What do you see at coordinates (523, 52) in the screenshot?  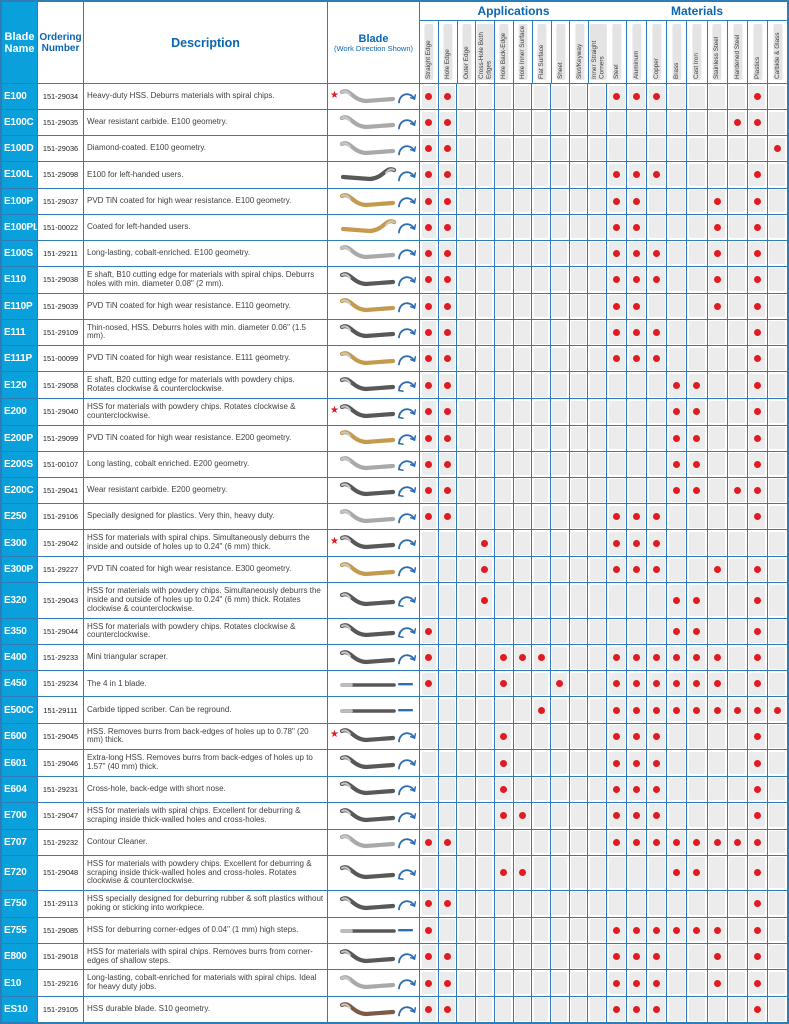 I see `application-label: Hole Inner Surface` at bounding box center [523, 52].